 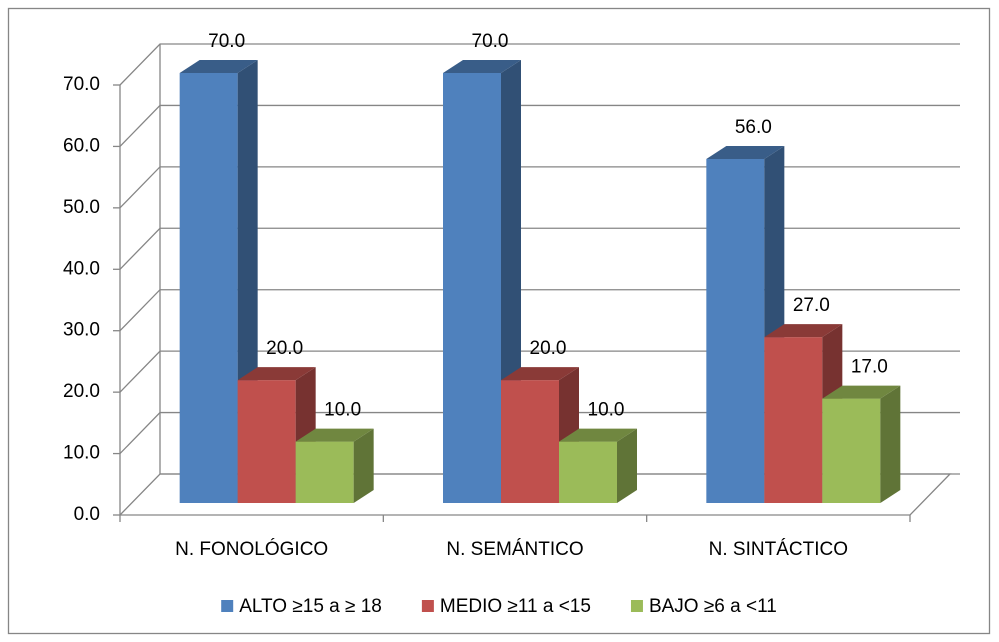 What do you see at coordinates (87, 514) in the screenshot?
I see `y-tick-label: 0.0` at bounding box center [87, 514].